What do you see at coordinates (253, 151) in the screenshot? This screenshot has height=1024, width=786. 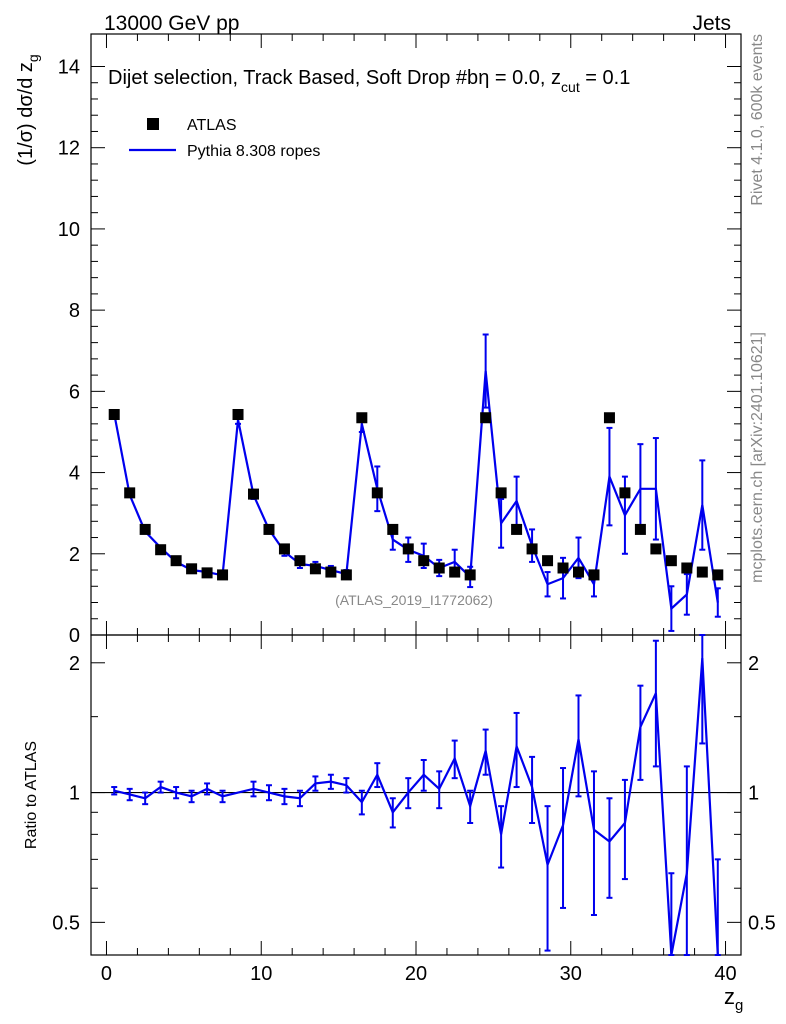 I see `legend-mc-label: Pythia 8.308 ropes` at bounding box center [253, 151].